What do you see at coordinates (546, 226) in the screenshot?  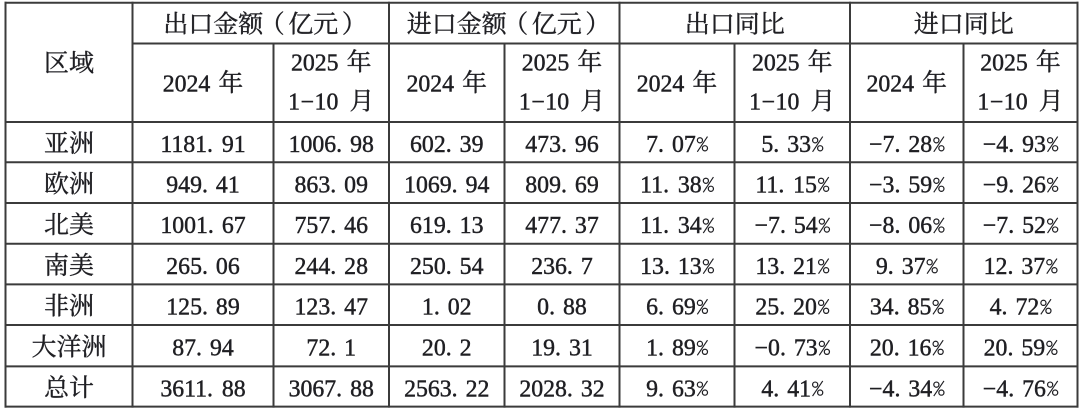 I see `svg-text: 477.` at bounding box center [546, 226].